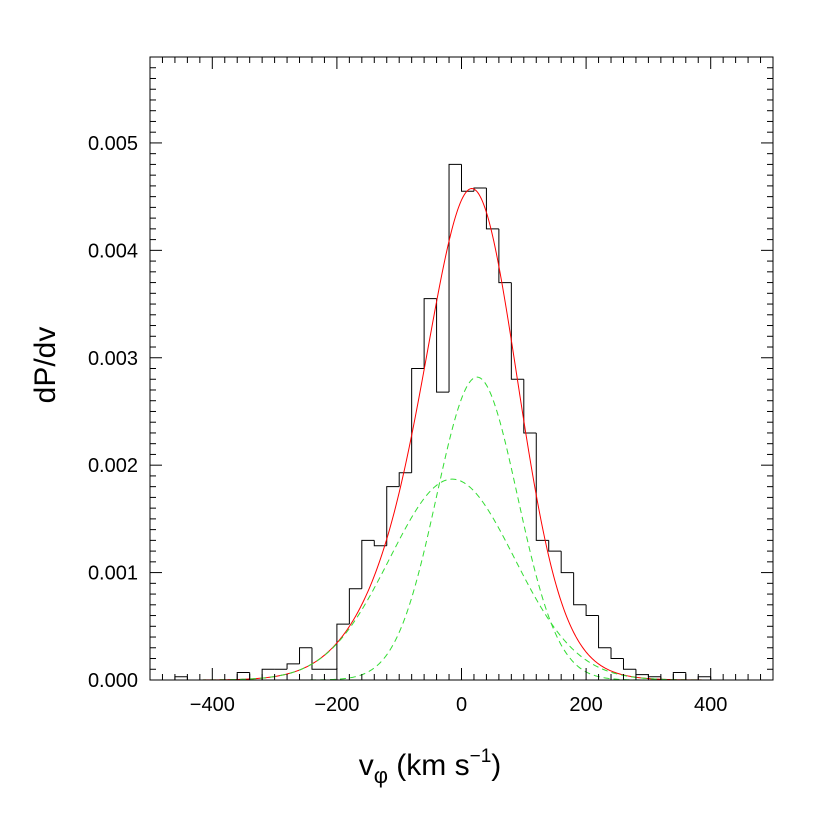 This screenshot has width=830, height=830. What do you see at coordinates (45, 365) in the screenshot?
I see `y-axis-title: dP/dv` at bounding box center [45, 365].